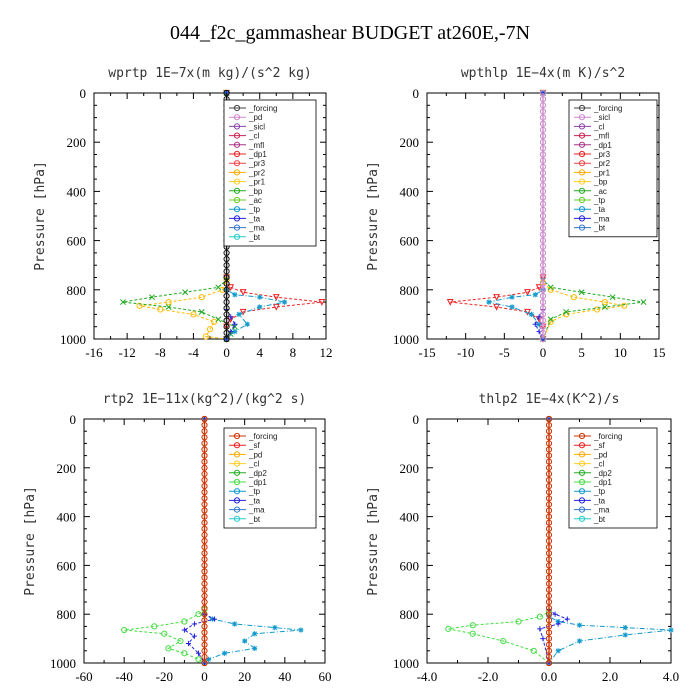 Image resolution: width=700 pixels, height=700 pixels. What do you see at coordinates (256, 145) in the screenshot?
I see `legend-entry: _mfl` at bounding box center [256, 145].